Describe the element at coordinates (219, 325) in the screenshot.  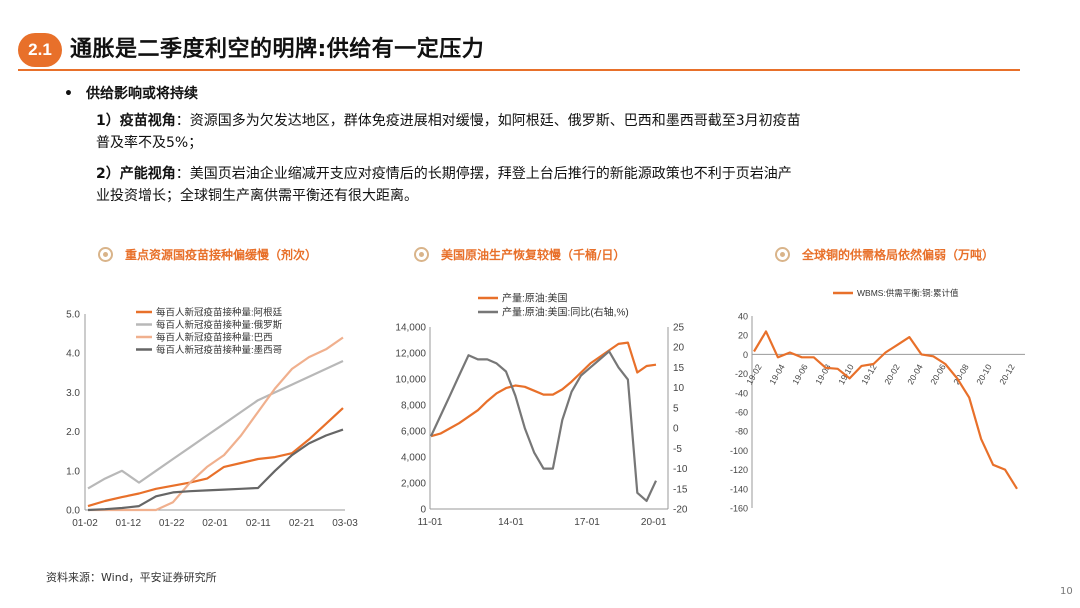
I see `chart1-legend-label: 每百人新冠疫苗接种量:俄罗斯` at that location.